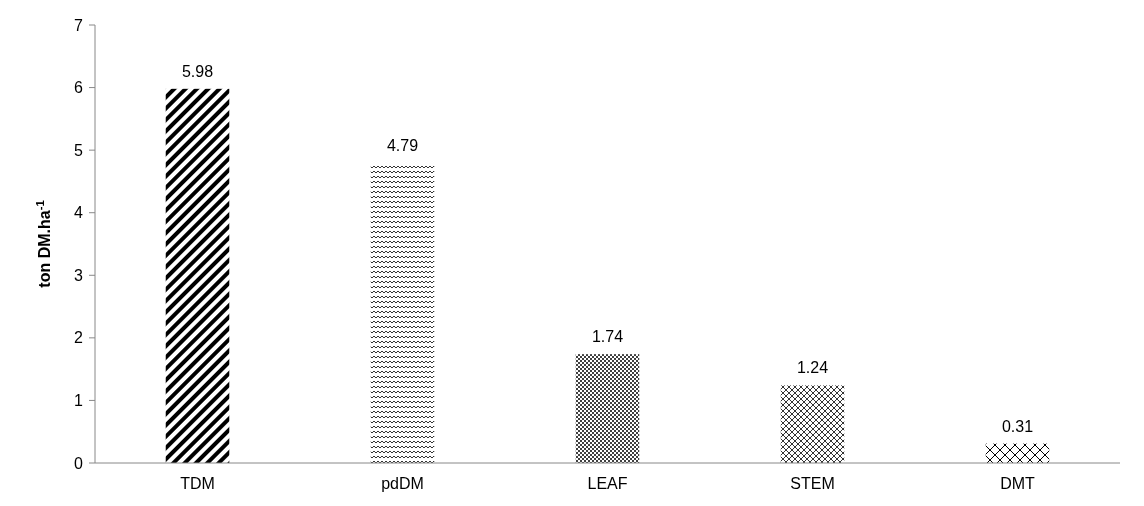 The image size is (1144, 506). Describe the element at coordinates (607, 483) in the screenshot. I see `x-tick-label: LEAF` at that location.